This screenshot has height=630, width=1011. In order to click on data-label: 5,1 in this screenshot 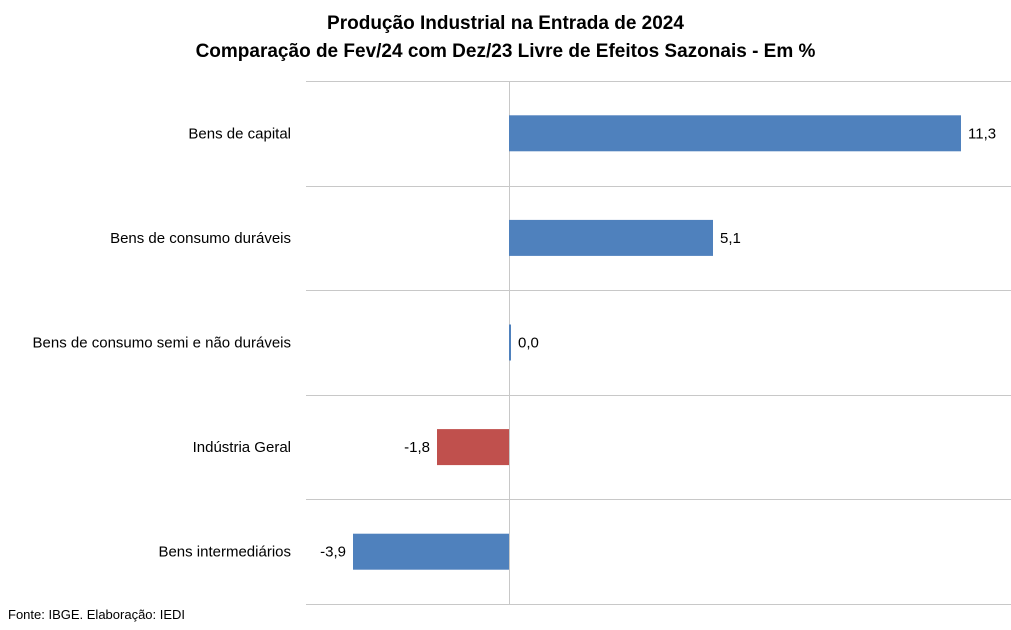, I will do `click(730, 238)`.